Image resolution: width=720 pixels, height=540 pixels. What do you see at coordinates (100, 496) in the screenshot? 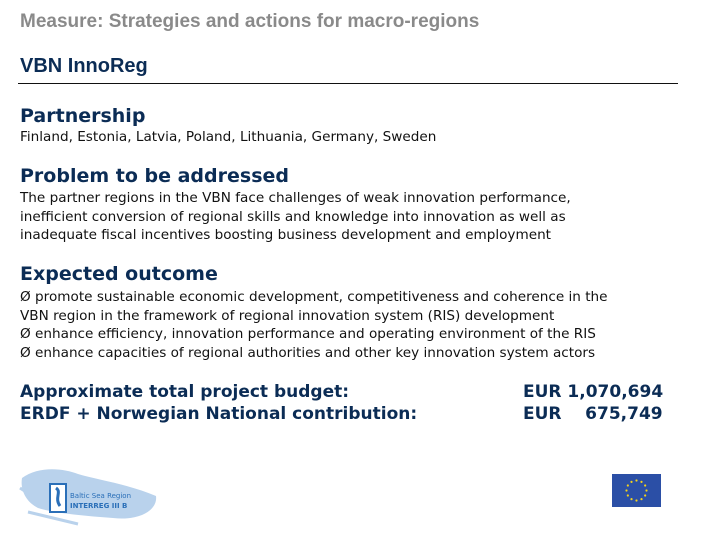
I see `svg-text: Baltic Sea Region` at bounding box center [100, 496].